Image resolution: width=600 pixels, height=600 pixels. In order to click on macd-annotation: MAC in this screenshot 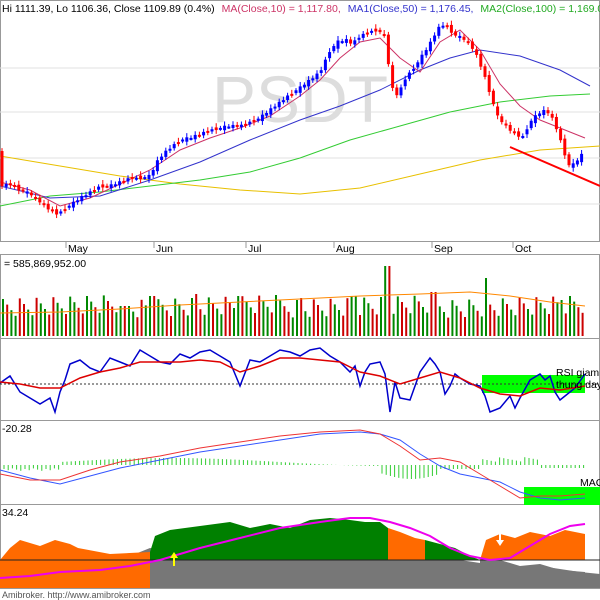, I will do `click(590, 483)`.